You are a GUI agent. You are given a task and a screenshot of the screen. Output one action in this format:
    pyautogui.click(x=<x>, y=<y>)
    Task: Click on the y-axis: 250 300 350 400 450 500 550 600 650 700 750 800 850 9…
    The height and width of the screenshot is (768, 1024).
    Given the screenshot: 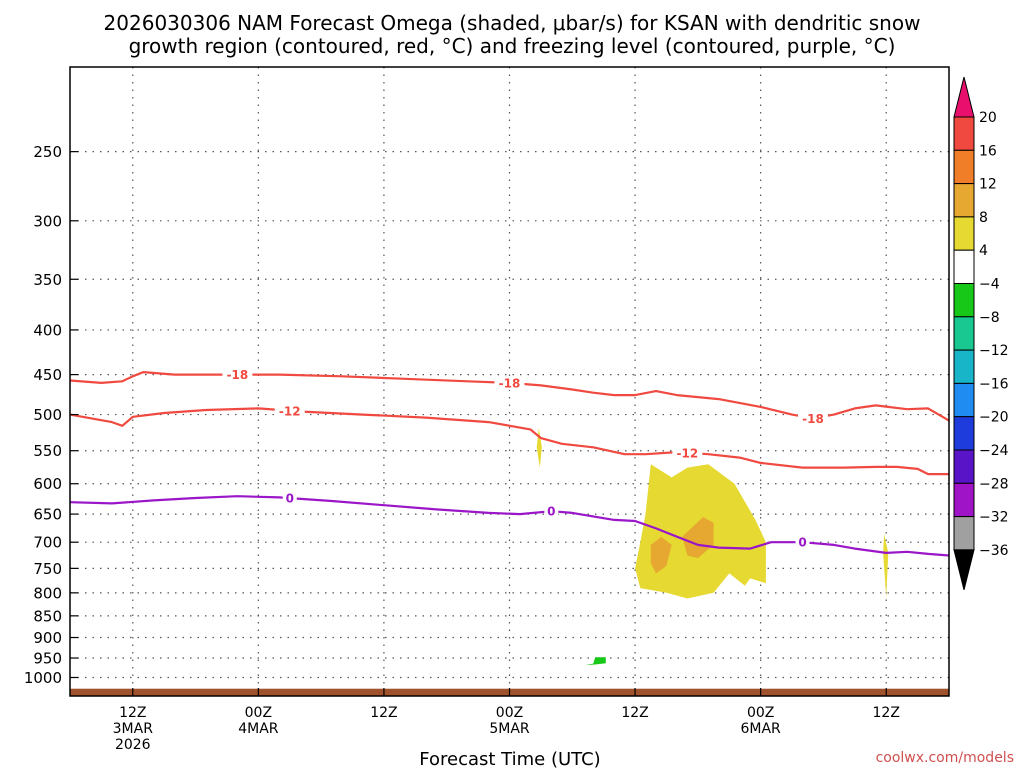 What is the action you would take?
    pyautogui.click(x=51, y=415)
    